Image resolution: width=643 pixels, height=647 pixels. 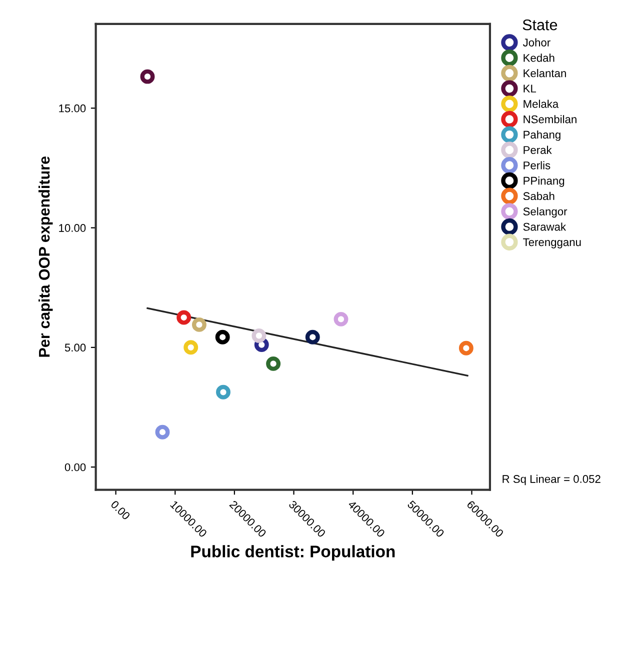 I want to click on legend-label: Johor, so click(x=536, y=42).